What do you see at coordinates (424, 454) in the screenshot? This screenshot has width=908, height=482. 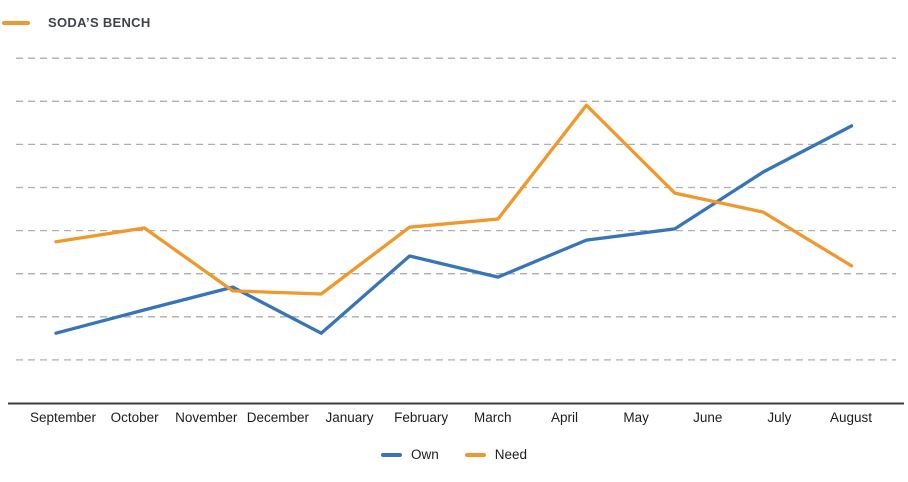 I see `legend-label: Own` at bounding box center [424, 454].